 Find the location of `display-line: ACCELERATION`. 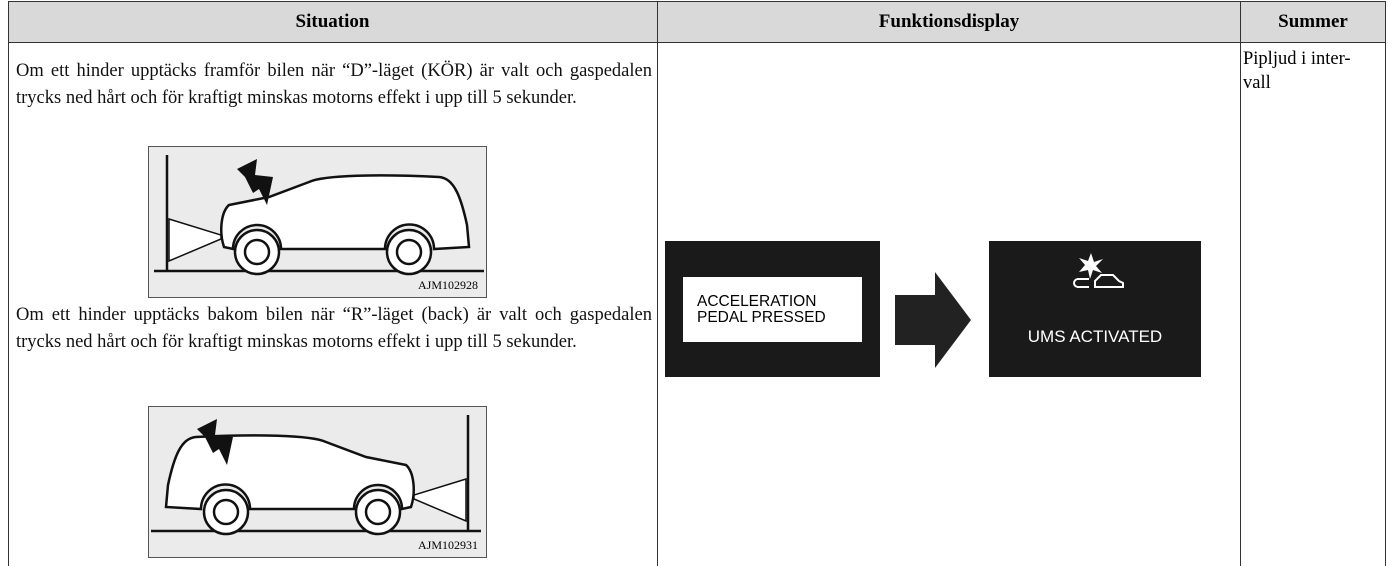

display-line: ACCELERATION is located at coordinates (757, 301).